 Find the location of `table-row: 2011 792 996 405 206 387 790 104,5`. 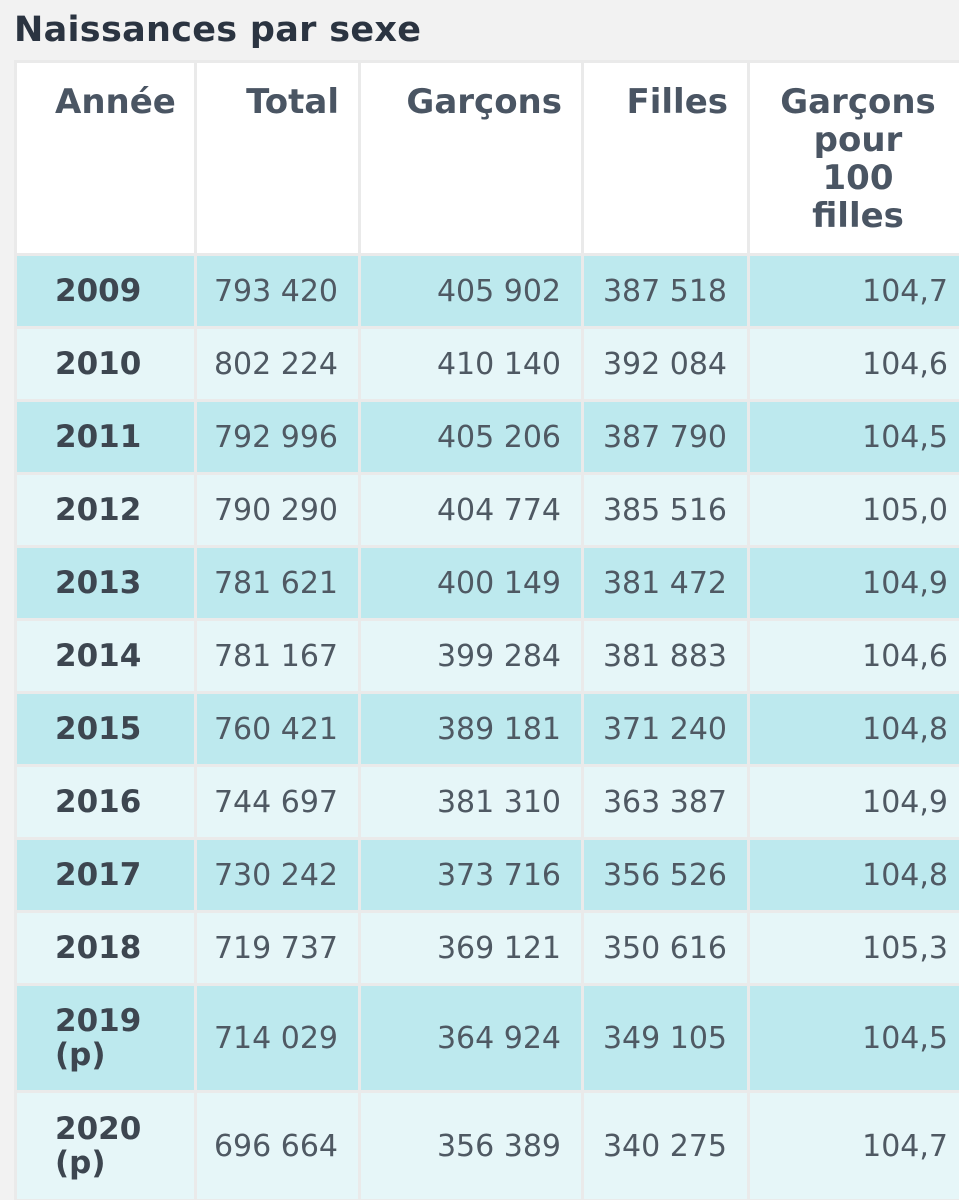

table-row: 2011 792 996 405 206 387 790 104,5 is located at coordinates (488, 437).